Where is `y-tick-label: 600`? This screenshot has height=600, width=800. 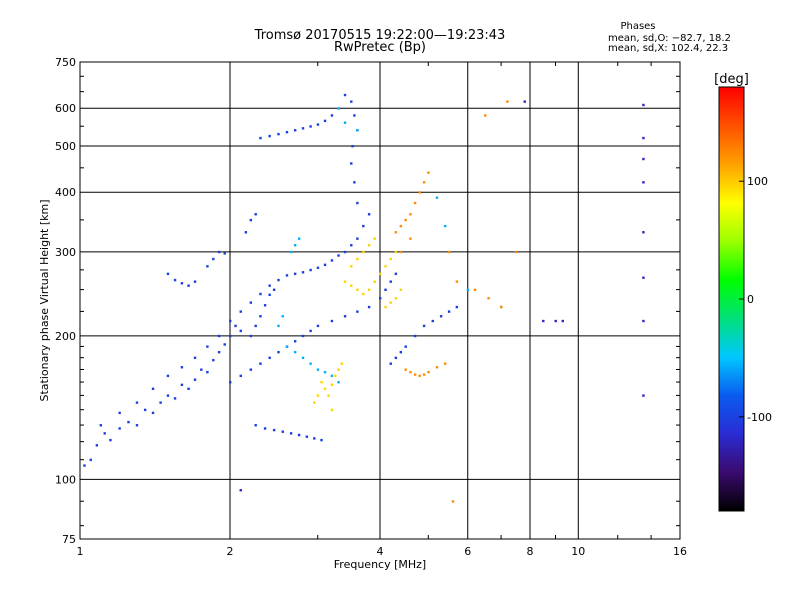 y-tick-label: 600 is located at coordinates (65, 108).